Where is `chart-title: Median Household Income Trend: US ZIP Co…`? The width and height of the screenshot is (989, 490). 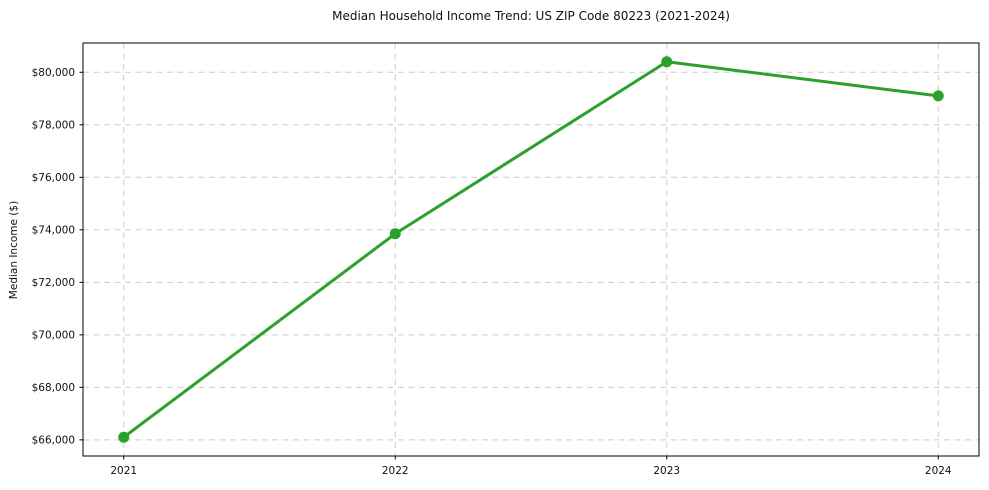
chart-title: Median Household Income Trend: US ZIP Co… is located at coordinates (531, 16).